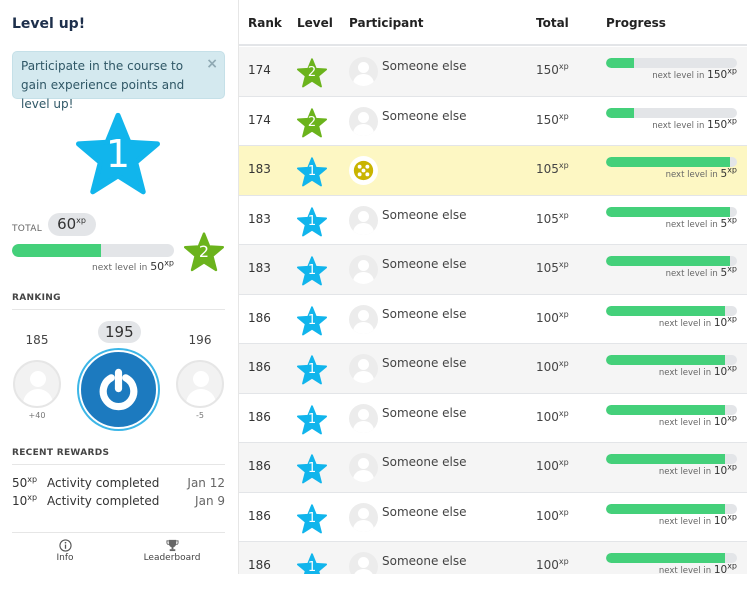  What do you see at coordinates (172, 551) in the screenshot?
I see `leaderboard-button: Leaderboard` at bounding box center [172, 551].